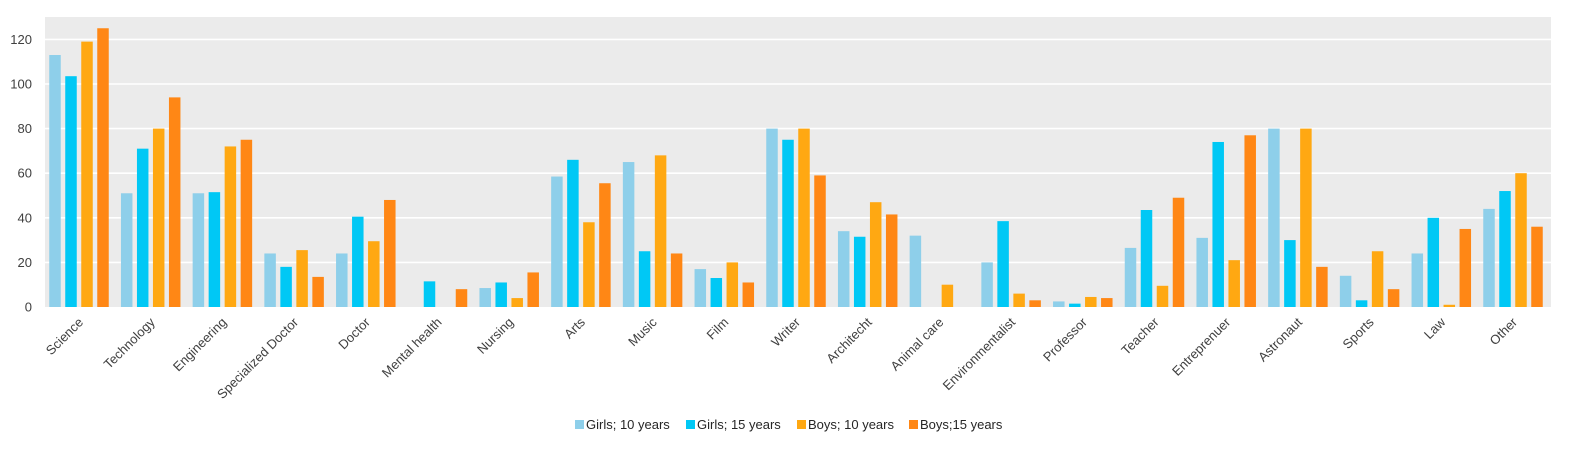 The image size is (1578, 451). Describe the element at coordinates (1140, 336) in the screenshot. I see `x-tick-label: Teacher` at that location.